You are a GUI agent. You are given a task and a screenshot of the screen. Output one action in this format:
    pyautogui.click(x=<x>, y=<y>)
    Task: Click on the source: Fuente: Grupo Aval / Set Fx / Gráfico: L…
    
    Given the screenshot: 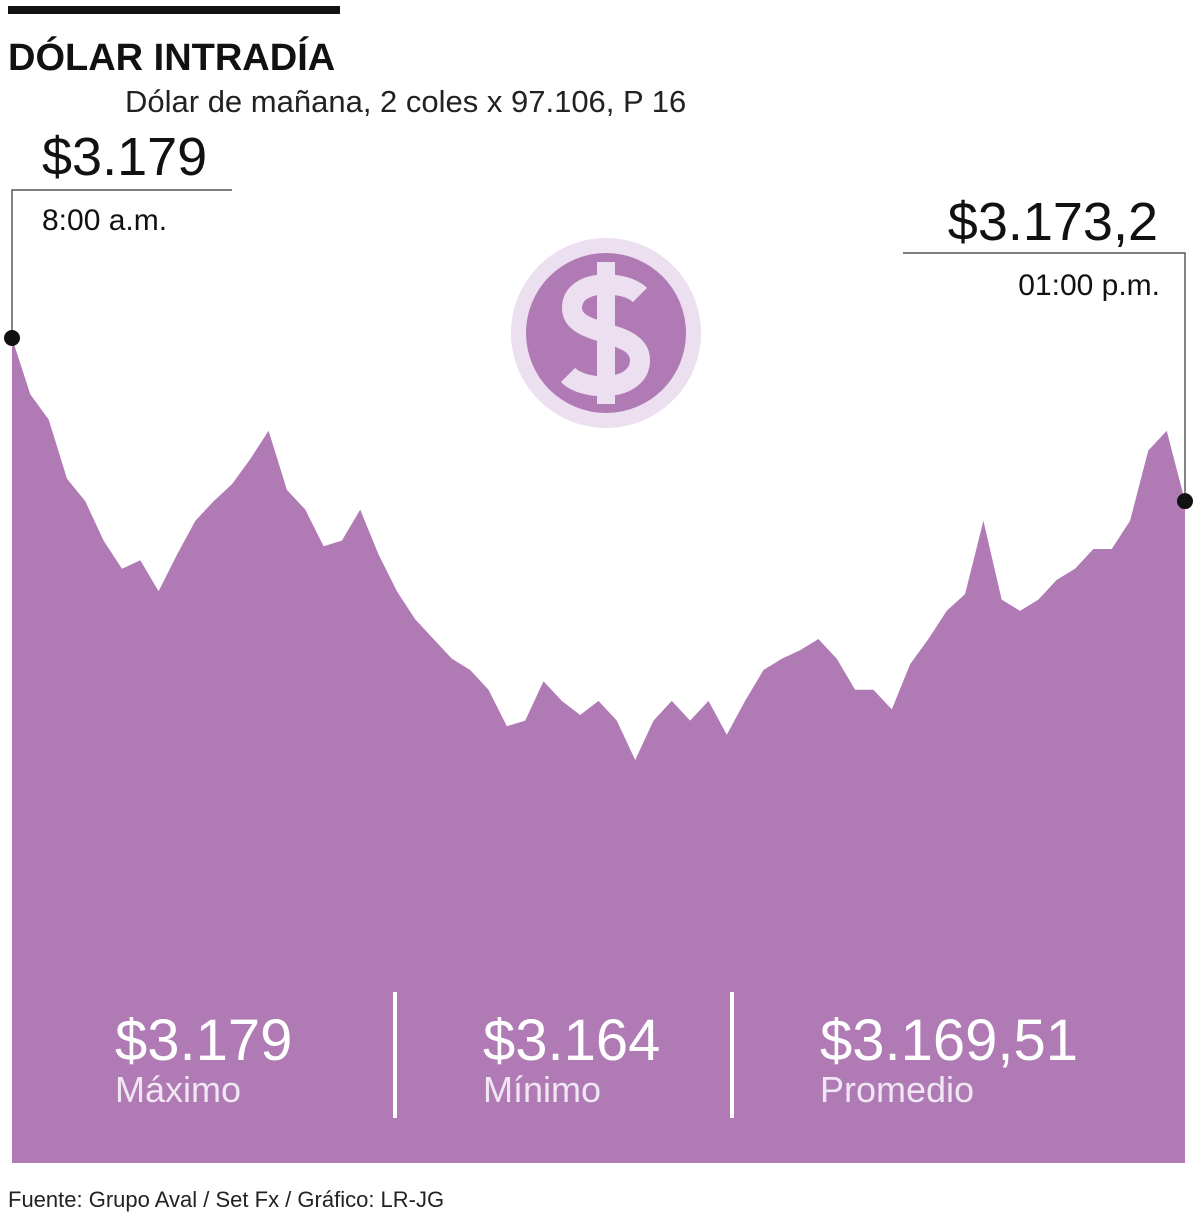 What is the action you would take?
    pyautogui.click(x=226, y=1199)
    